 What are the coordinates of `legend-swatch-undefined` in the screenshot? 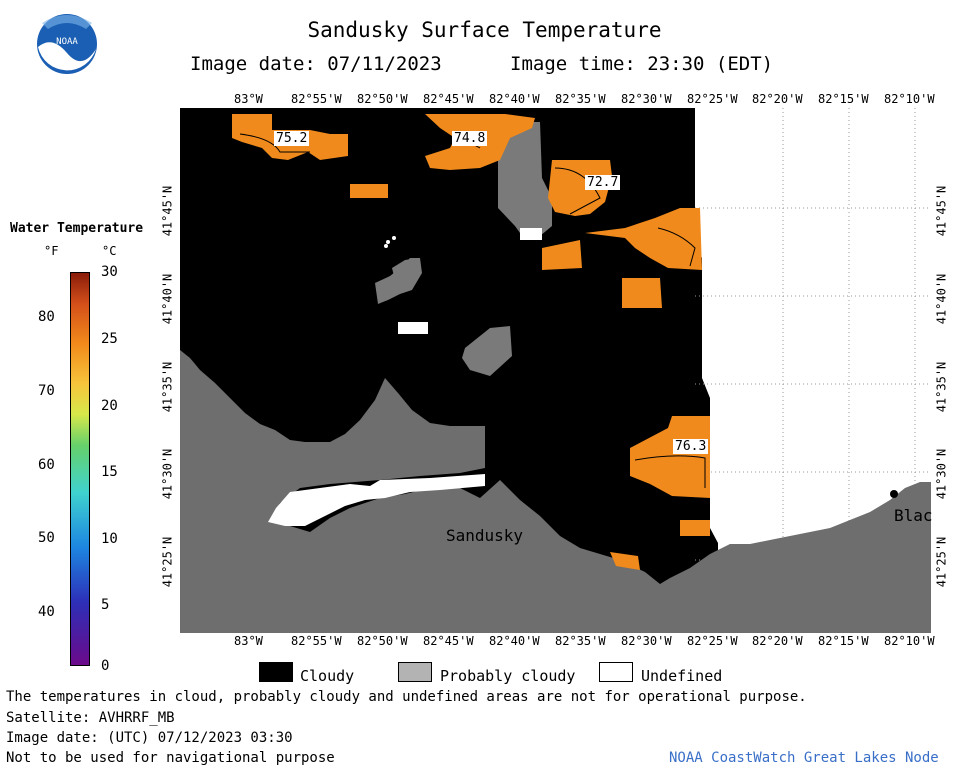 It's located at (616, 672).